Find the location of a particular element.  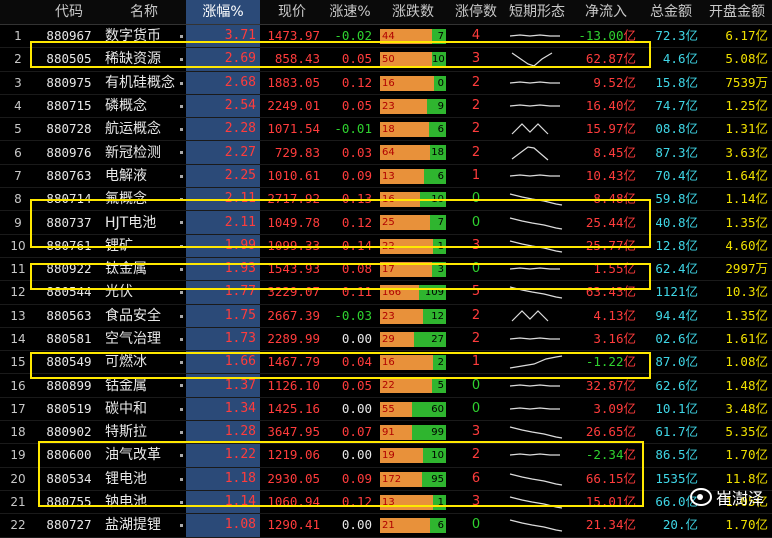

row-index: 17 is located at coordinates (18, 409).